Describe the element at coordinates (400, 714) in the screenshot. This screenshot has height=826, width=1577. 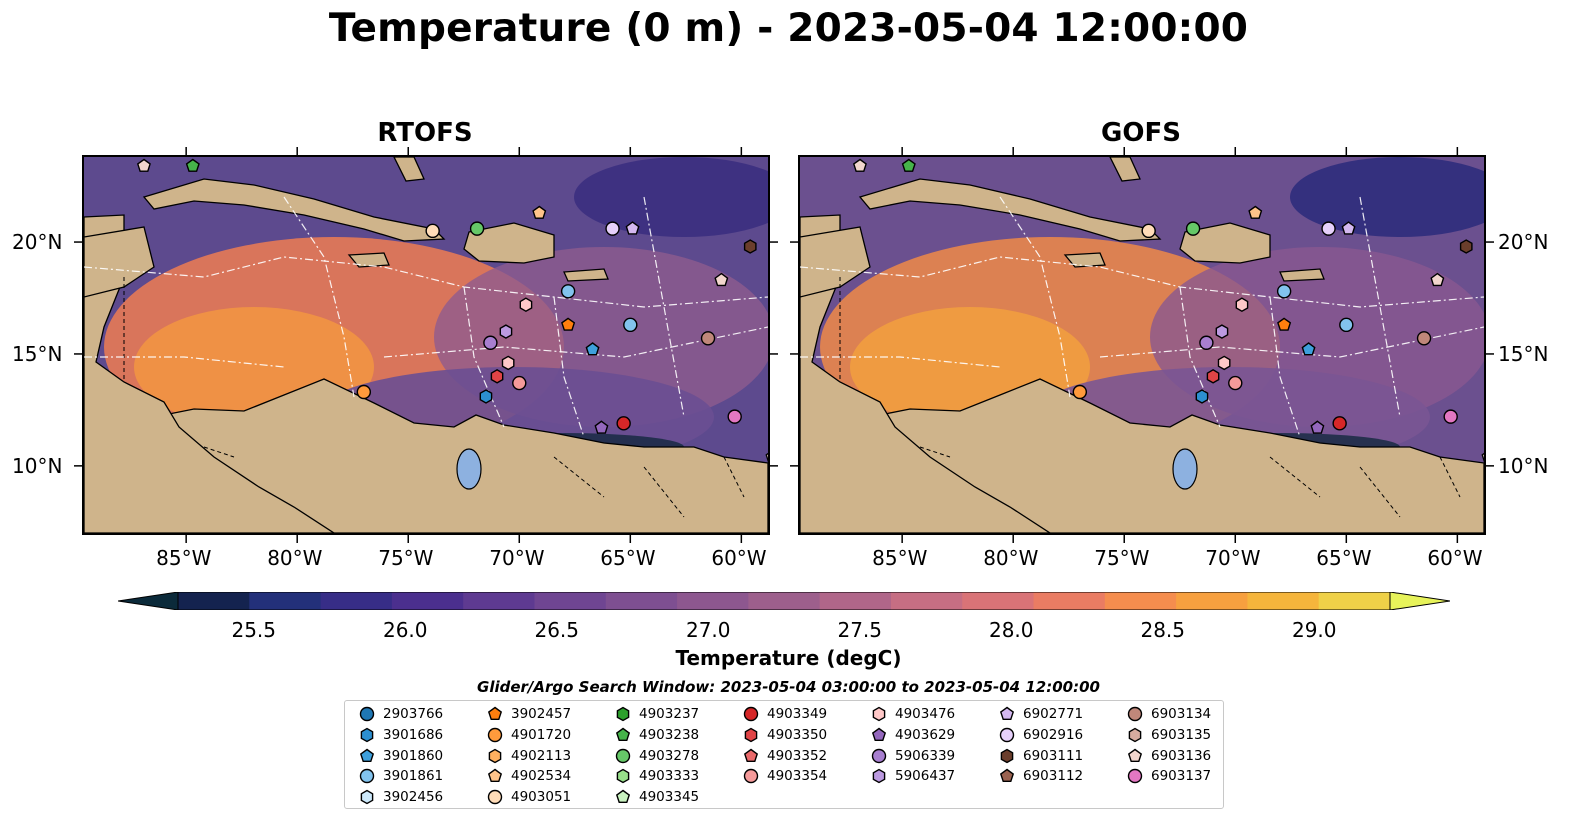
I see `legend-item: 2903766` at that location.